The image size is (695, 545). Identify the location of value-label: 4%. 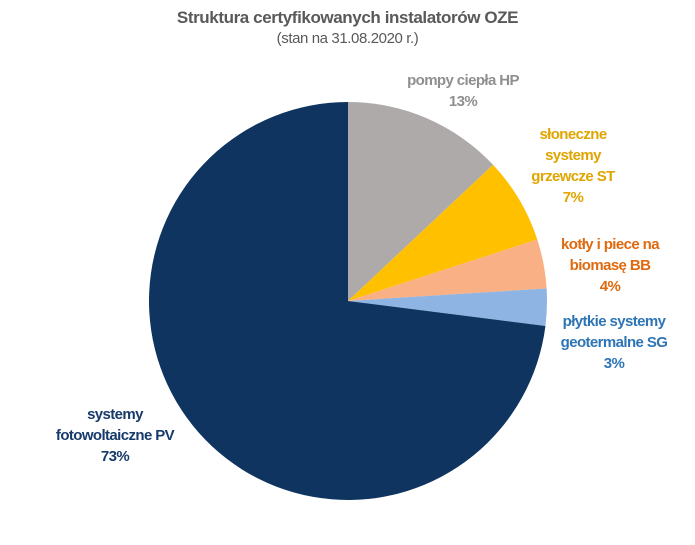
(610, 286).